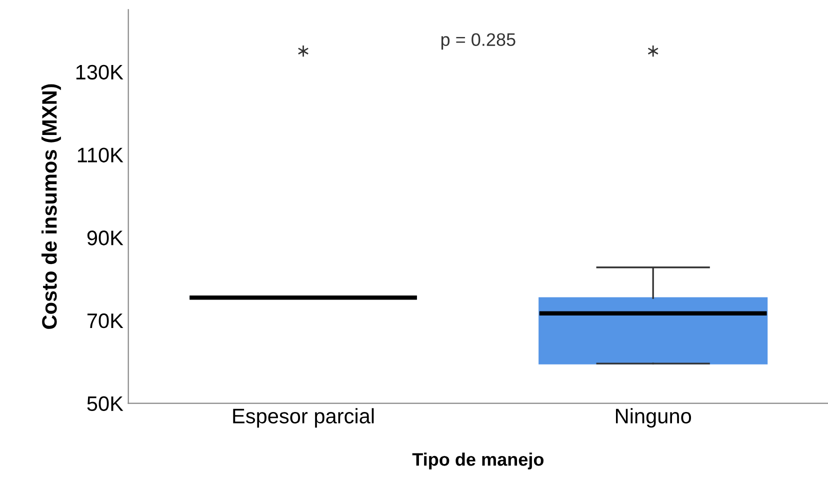  Describe the element at coordinates (105, 320) in the screenshot. I see `y-tick-label: 70K` at that location.